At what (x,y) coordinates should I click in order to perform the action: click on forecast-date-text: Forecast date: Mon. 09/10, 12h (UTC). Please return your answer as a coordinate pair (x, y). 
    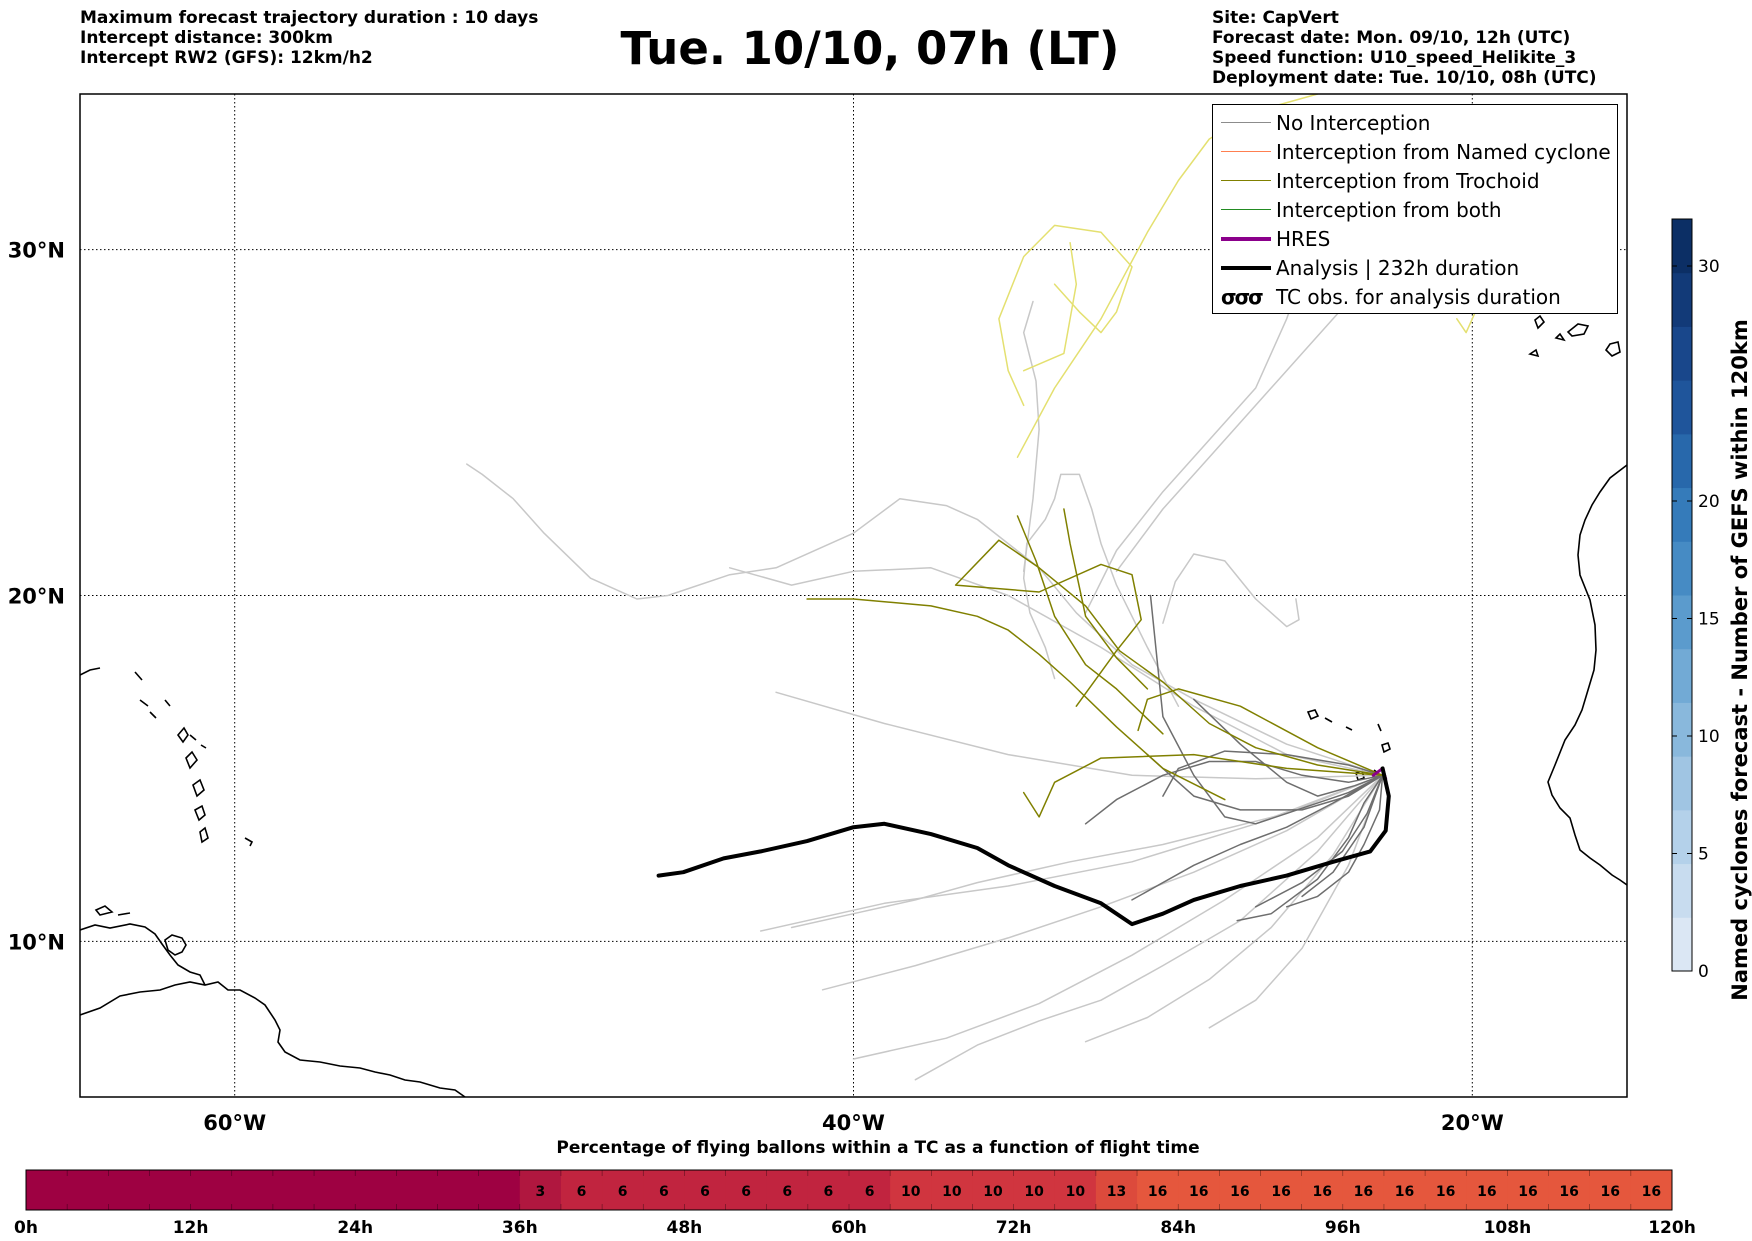
    Looking at the image, I should click on (1391, 38).